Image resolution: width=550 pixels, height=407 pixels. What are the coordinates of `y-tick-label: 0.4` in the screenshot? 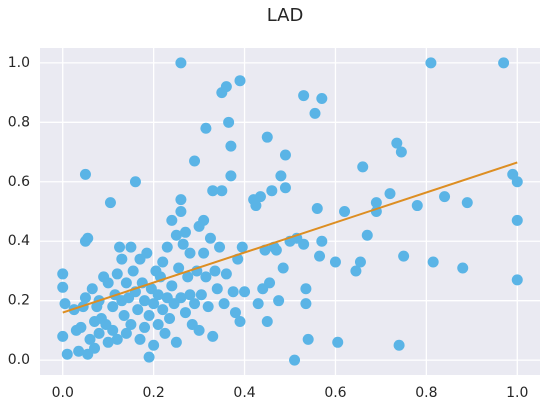 It's located at (19, 241).